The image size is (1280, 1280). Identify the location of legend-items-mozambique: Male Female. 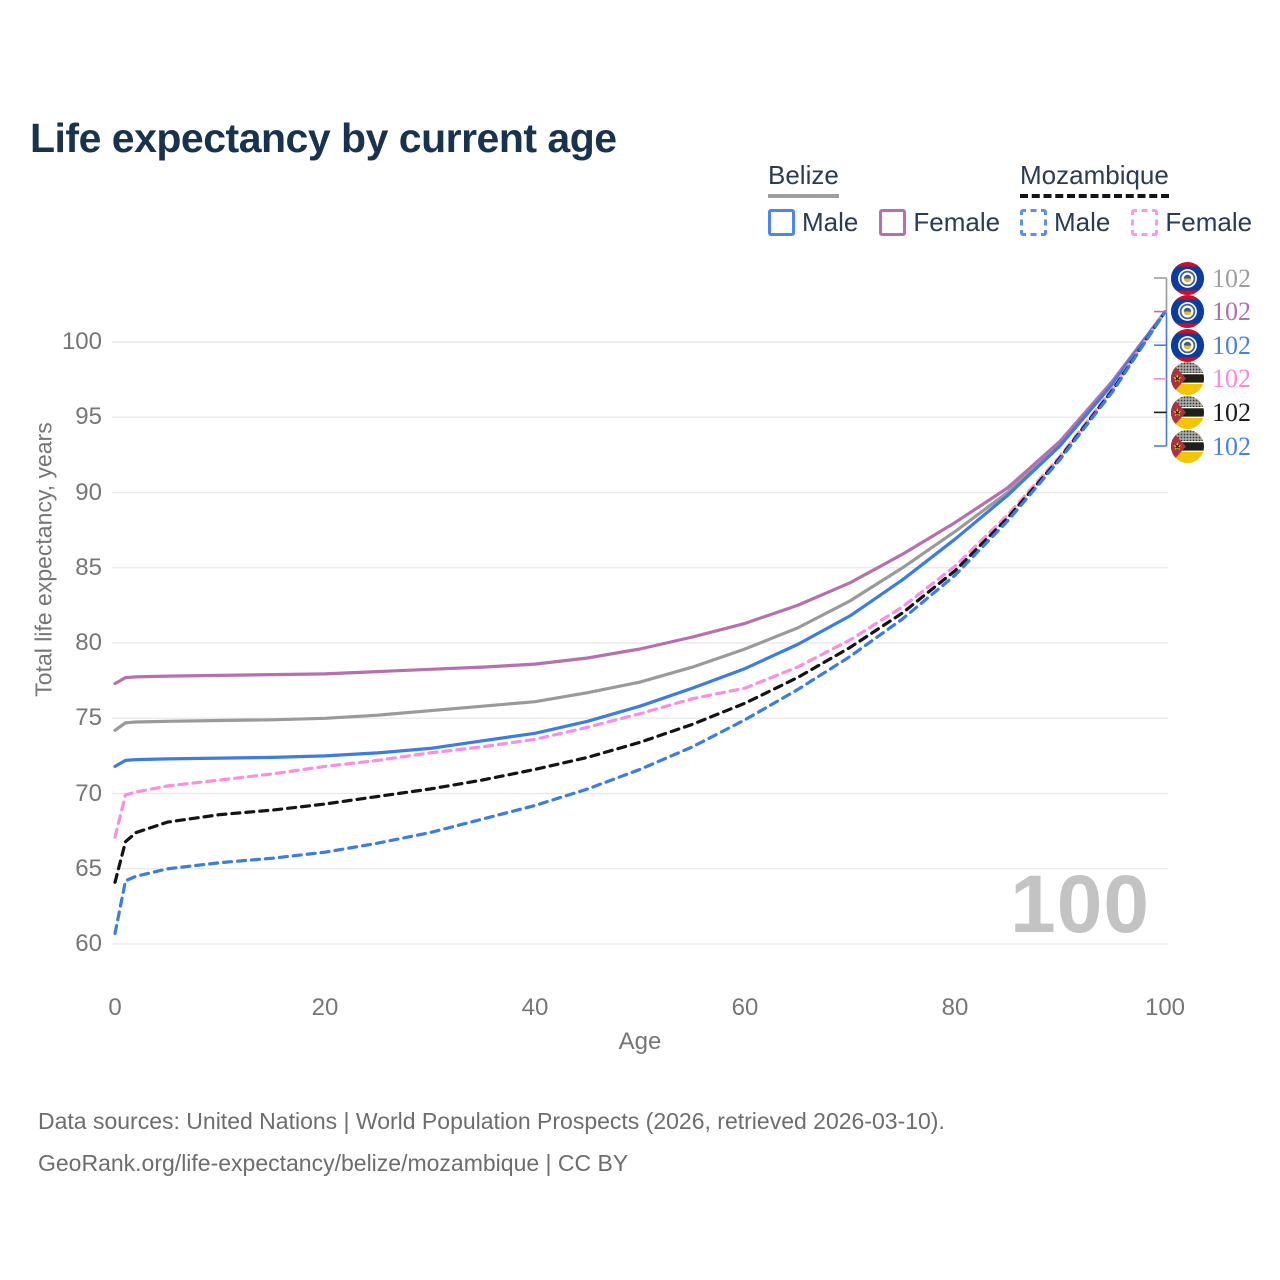
(1146, 222).